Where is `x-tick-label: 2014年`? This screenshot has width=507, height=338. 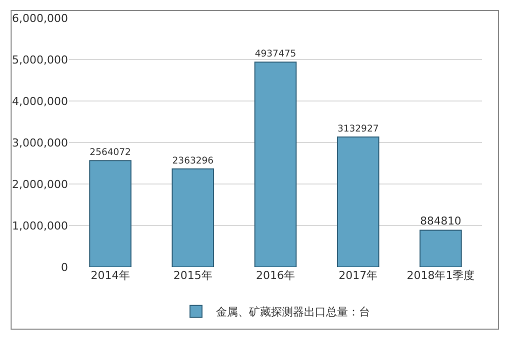
x-tick-label: 2014年 is located at coordinates (110, 275).